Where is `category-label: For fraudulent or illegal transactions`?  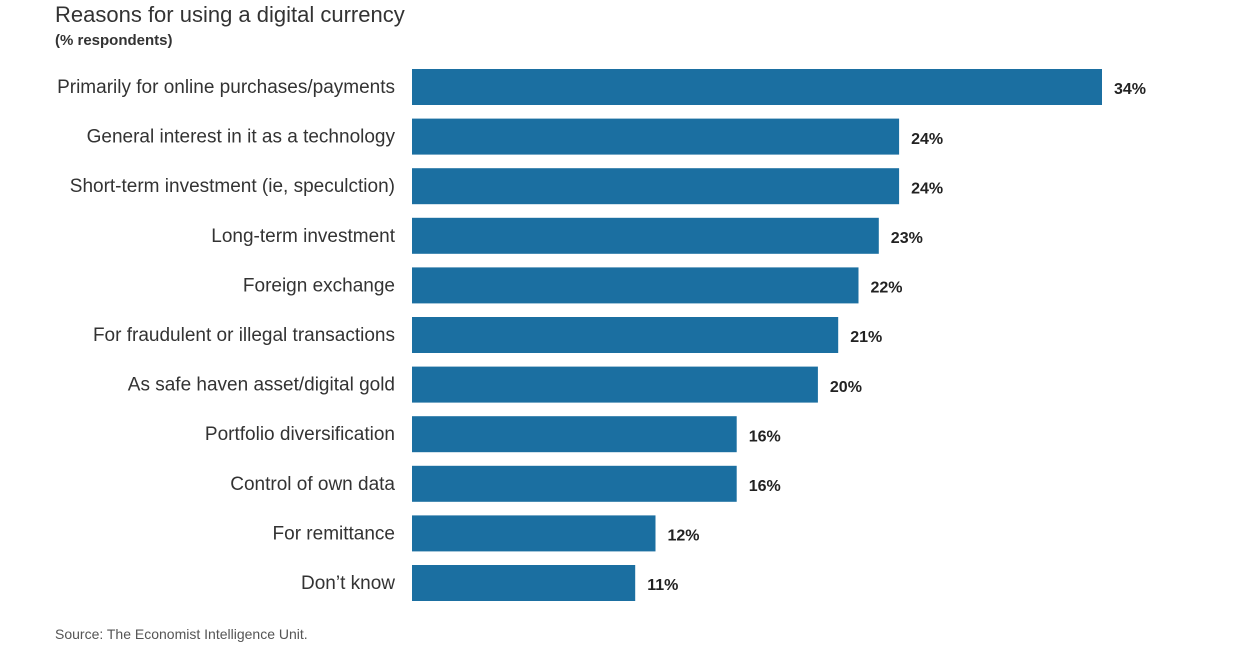
category-label: For fraudulent or illegal transactions is located at coordinates (244, 335).